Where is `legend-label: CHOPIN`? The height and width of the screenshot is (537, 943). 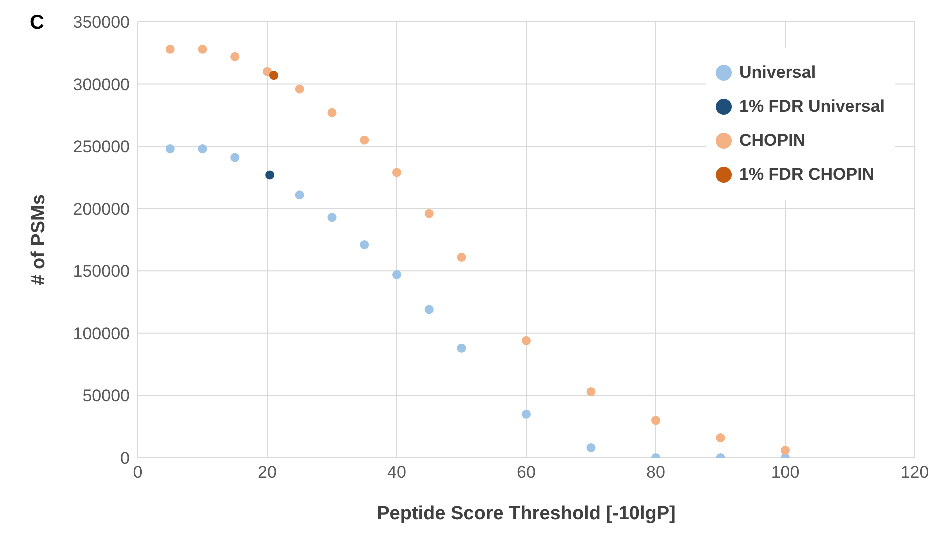
legend-label: CHOPIN is located at coordinates (773, 141).